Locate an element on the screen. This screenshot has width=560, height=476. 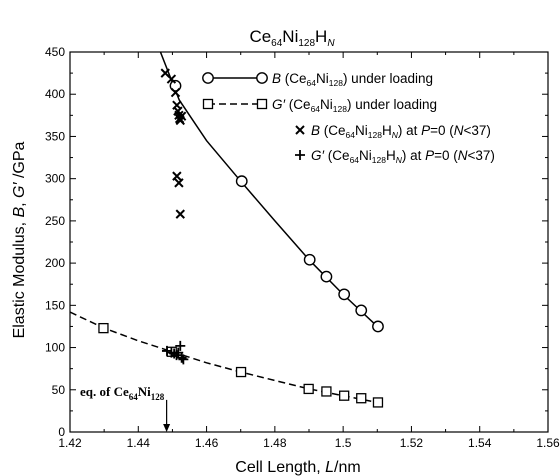
x-tick-label: 1.46 is located at coordinates (207, 443).